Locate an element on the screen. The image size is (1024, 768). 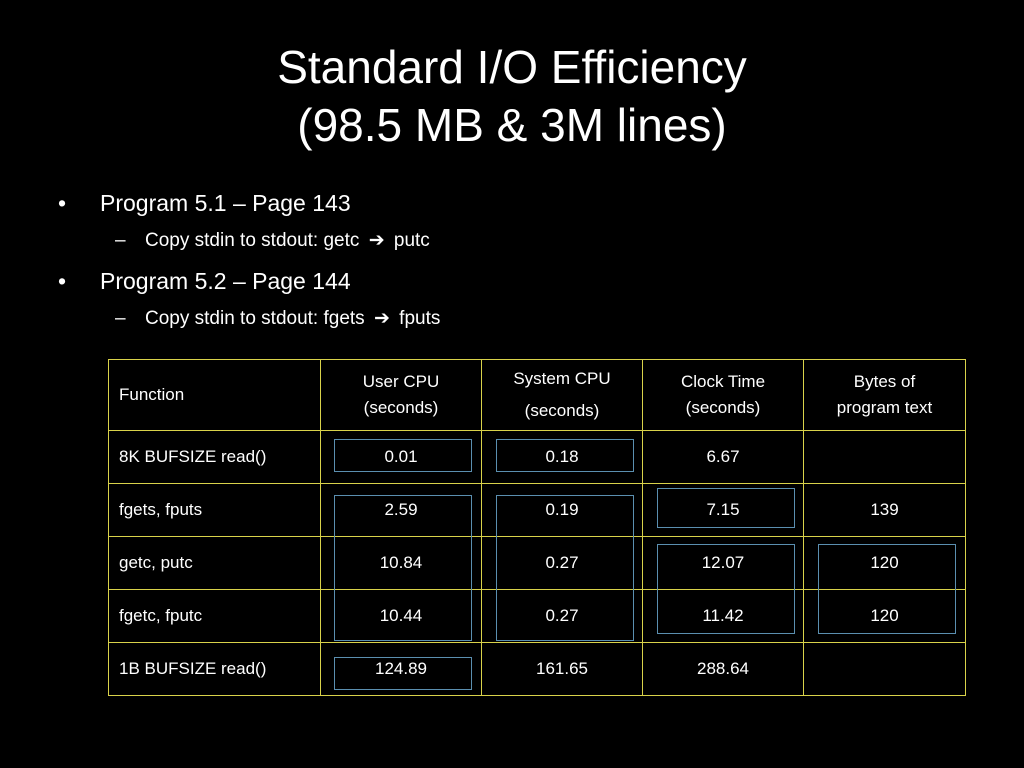
sub-bullet-prefix: Copy stdin to stdout: getc is located at coordinates (252, 240).